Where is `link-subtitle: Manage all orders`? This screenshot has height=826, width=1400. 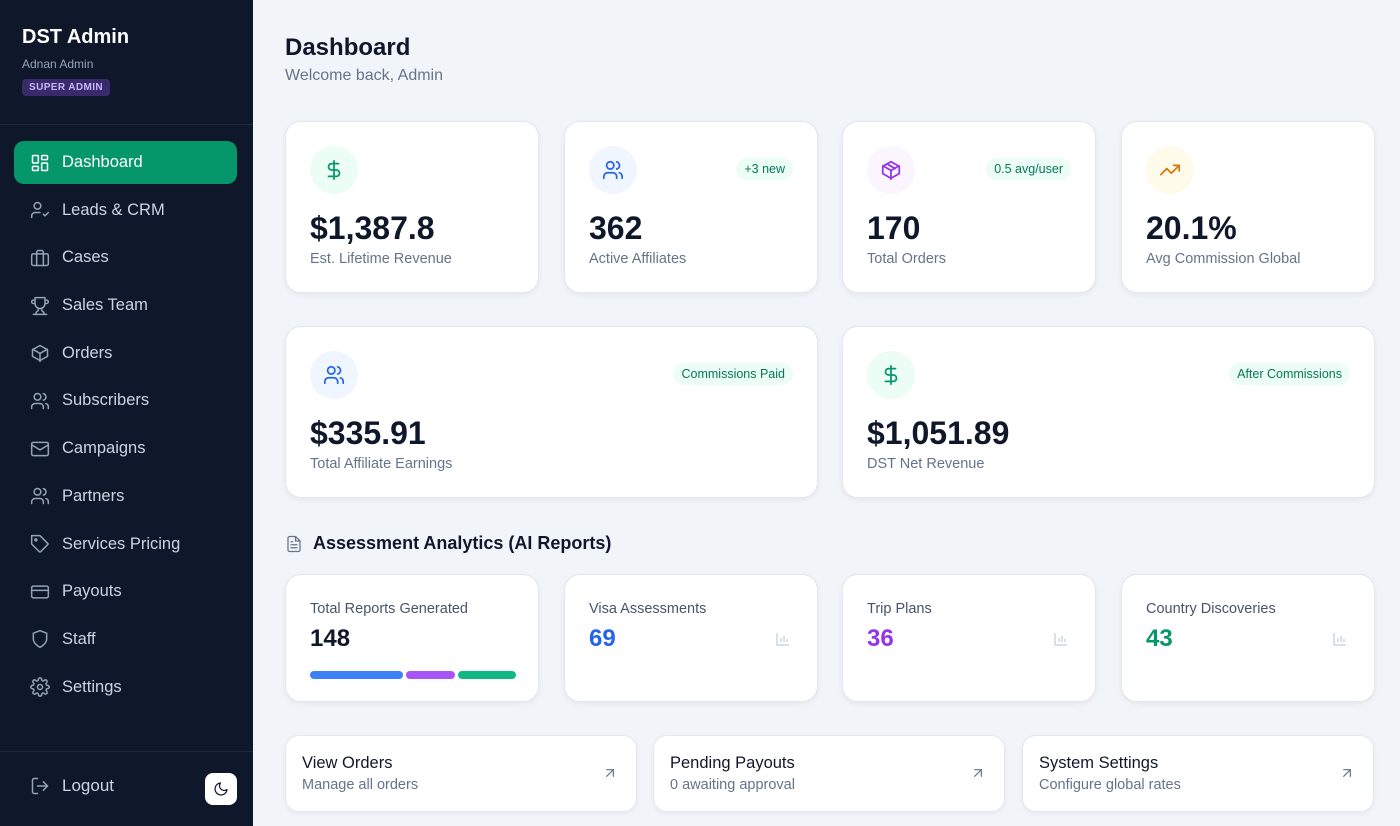
link-subtitle: Manage all orders is located at coordinates (360, 785).